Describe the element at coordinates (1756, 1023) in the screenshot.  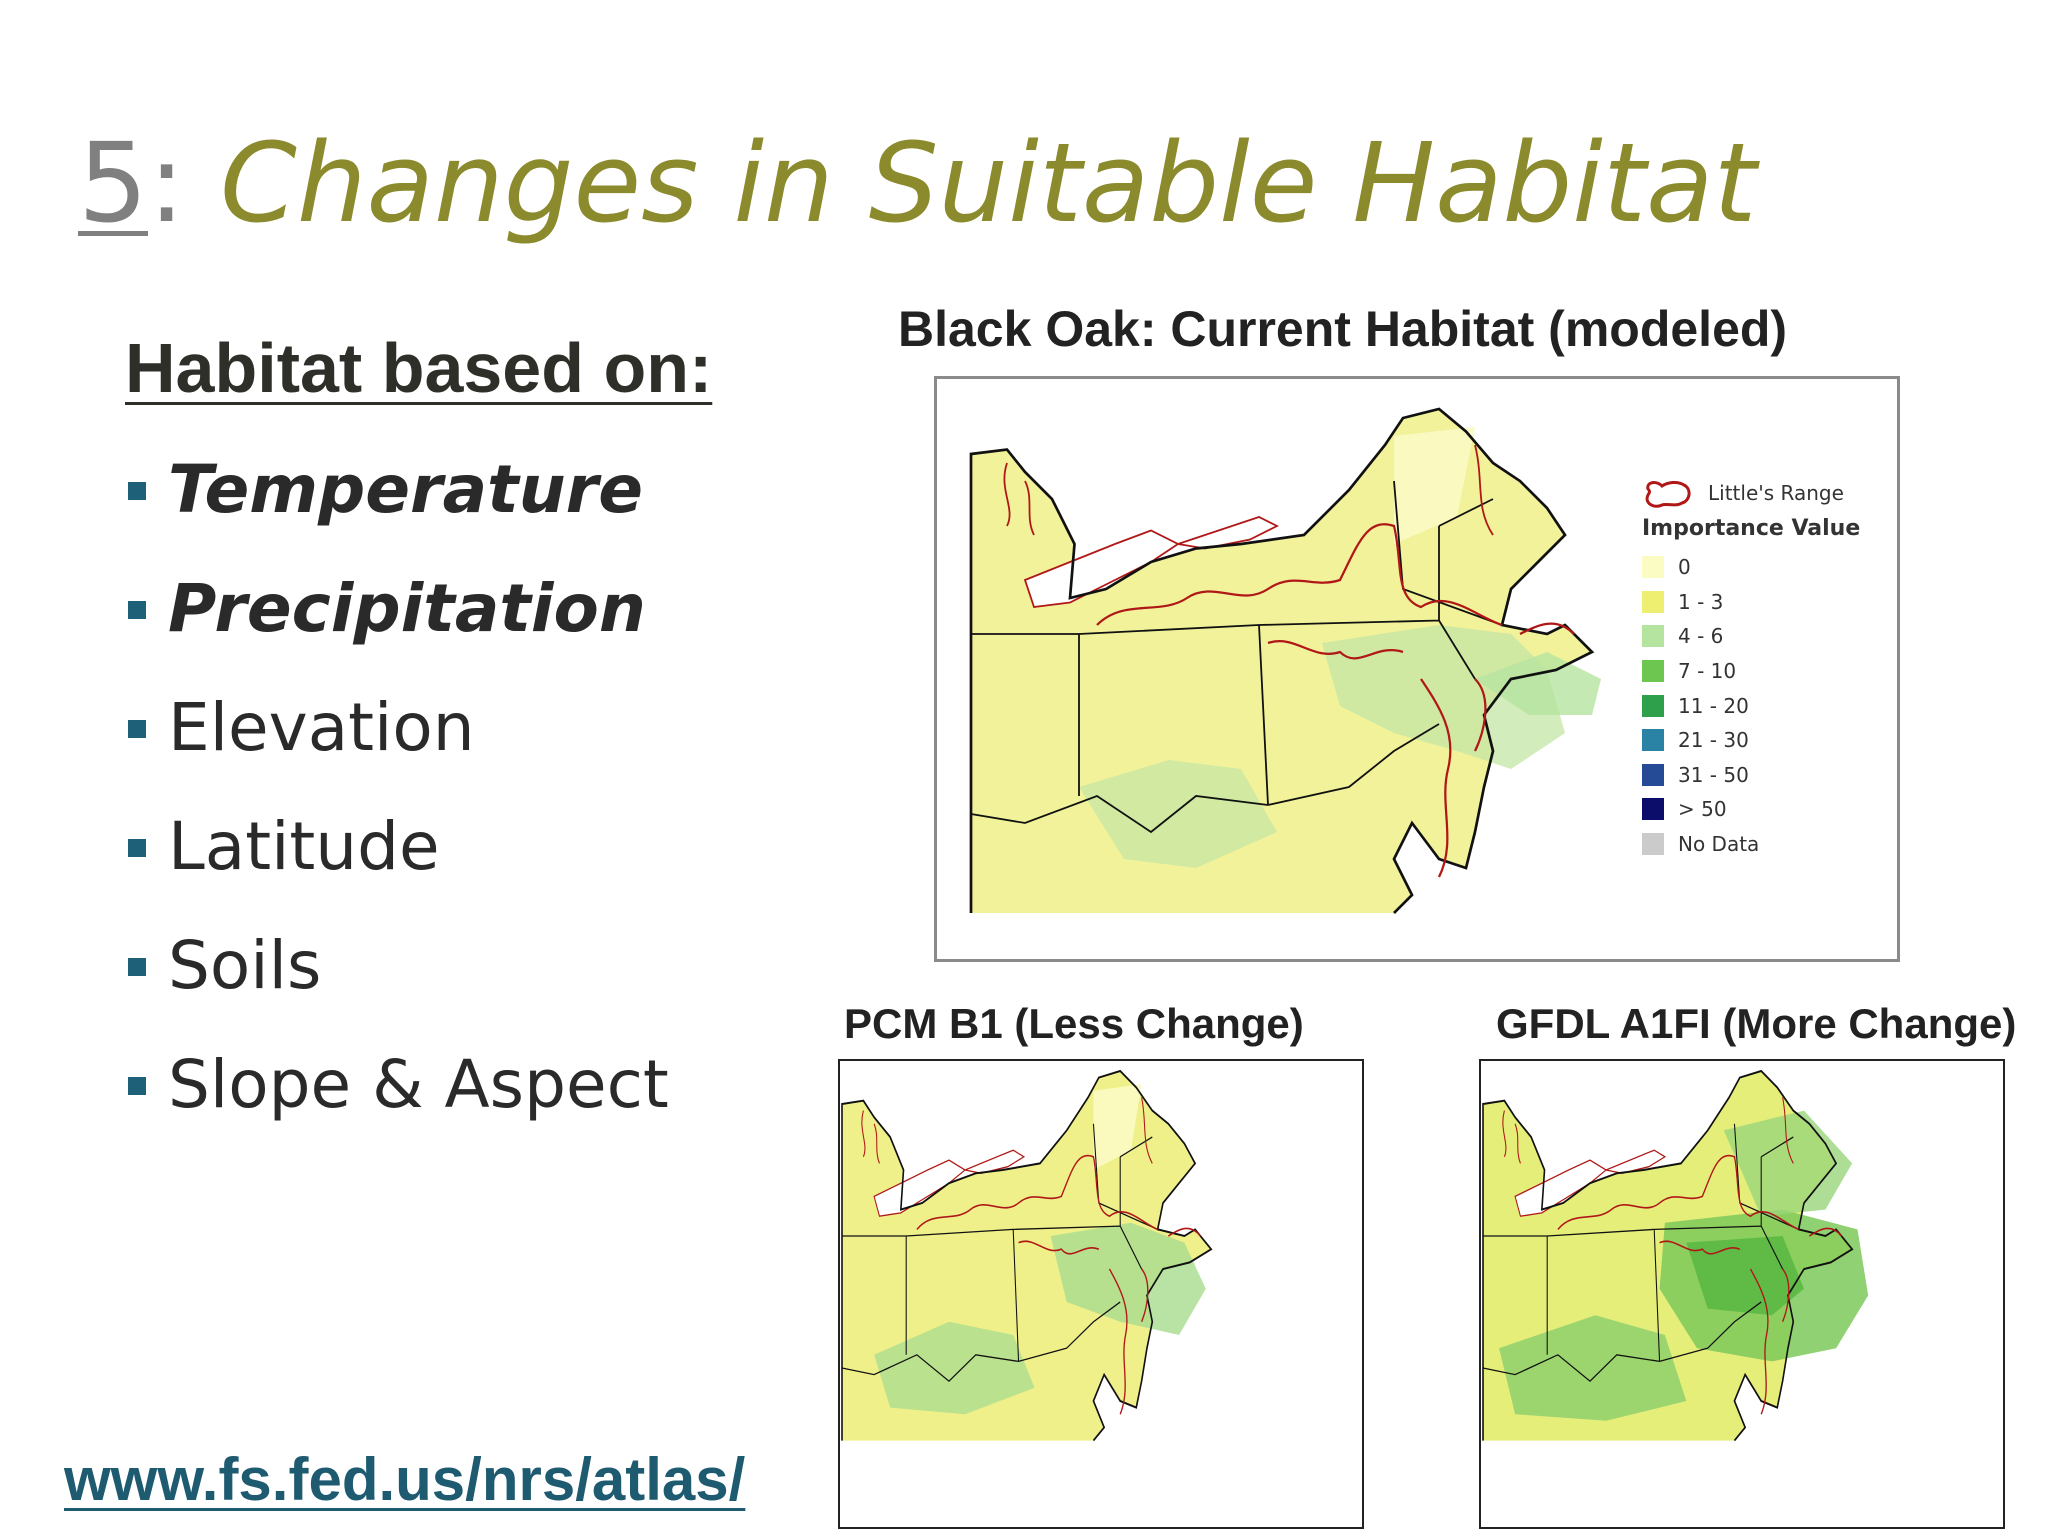
I see `gfdl-a1fi-caption: GFDL A1FI (More Change)` at that location.